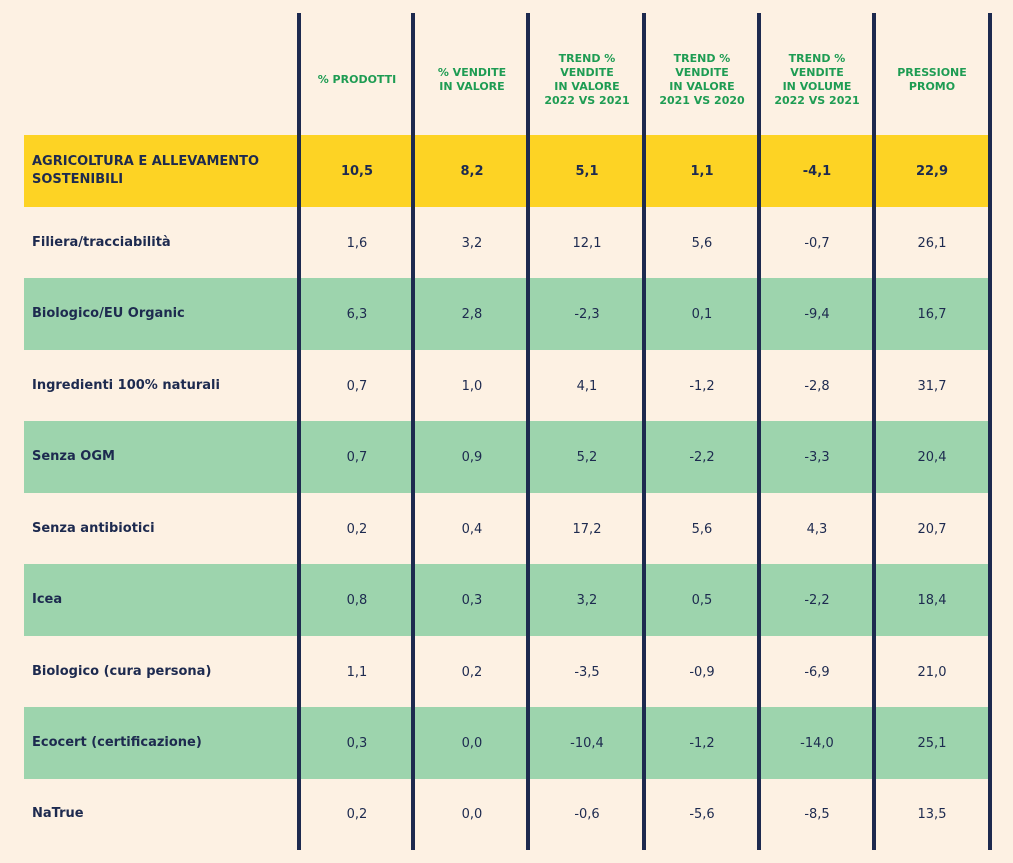 The width and height of the screenshot is (1013, 863). What do you see at coordinates (73, 456) in the screenshot?
I see `row-label: Senza OGM` at bounding box center [73, 456].